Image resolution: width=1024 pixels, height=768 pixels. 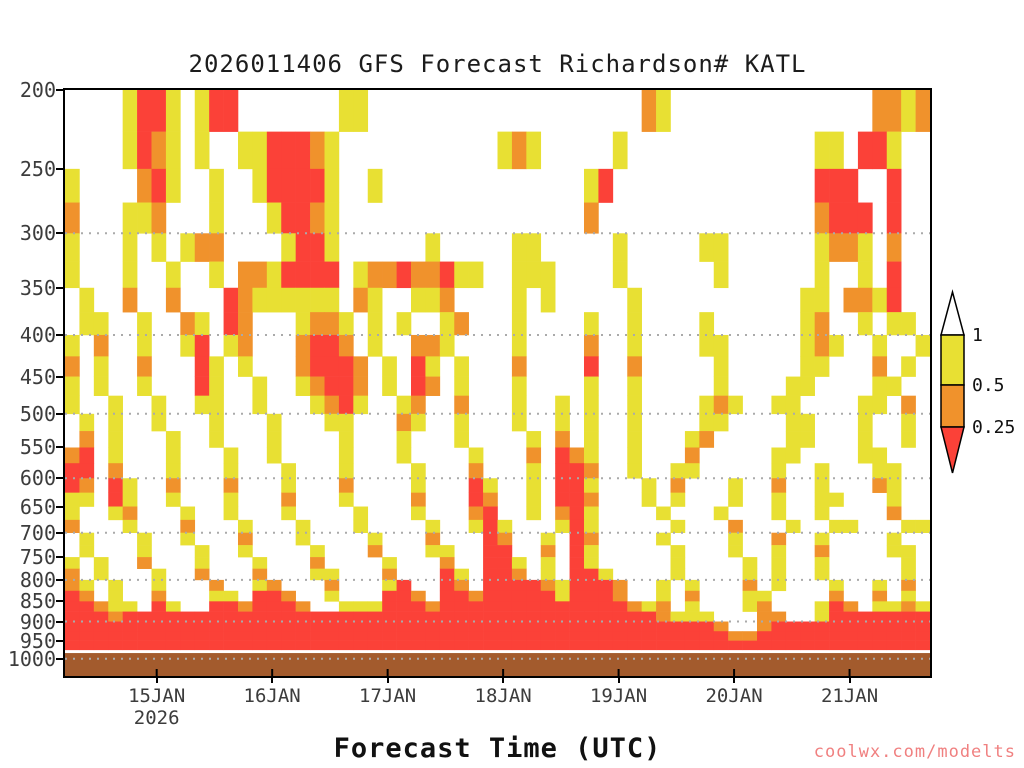 I want to click on y-tick-label: 1000, so click(x=31, y=658).